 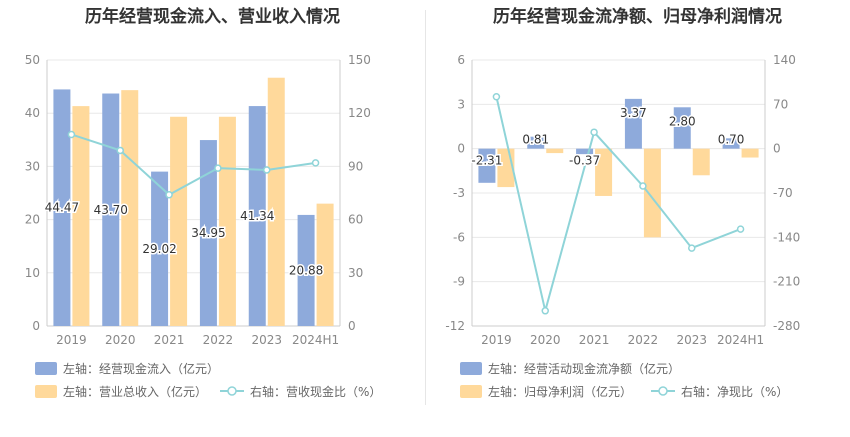 I want to click on y-right-tick-label: 30, so click(x=355, y=273).